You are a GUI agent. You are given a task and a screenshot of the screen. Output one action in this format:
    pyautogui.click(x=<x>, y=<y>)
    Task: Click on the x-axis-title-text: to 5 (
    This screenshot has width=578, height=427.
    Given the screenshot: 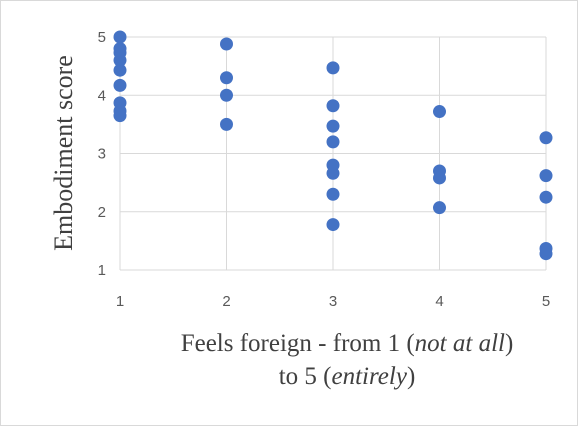 What is the action you would take?
    pyautogui.click(x=305, y=376)
    